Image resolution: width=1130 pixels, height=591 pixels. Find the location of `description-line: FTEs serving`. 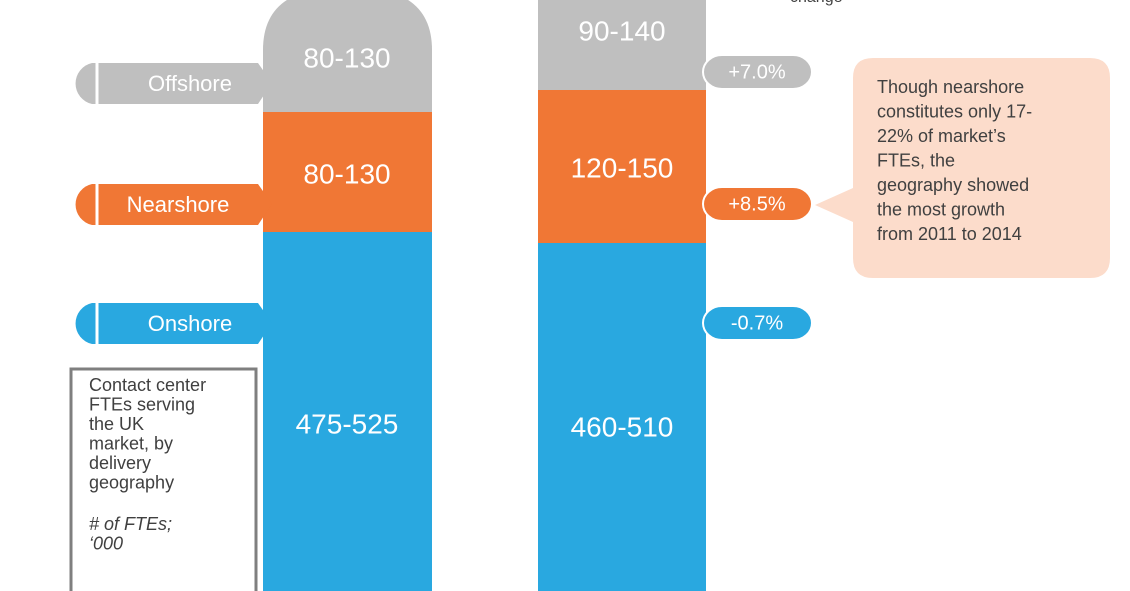

description-line: FTEs serving is located at coordinates (142, 405).